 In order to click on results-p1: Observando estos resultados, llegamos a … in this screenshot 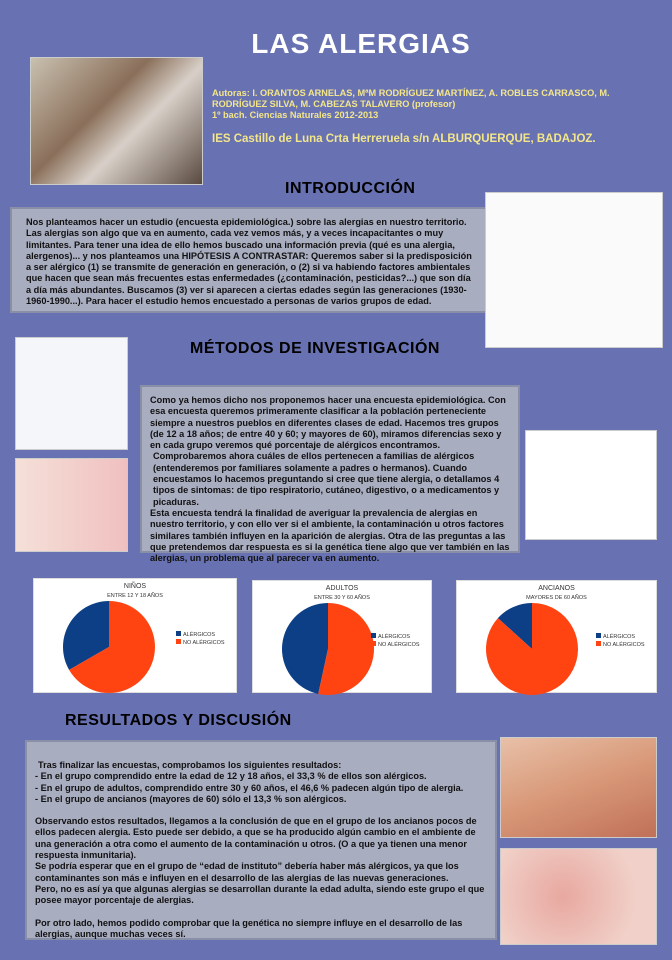, I will do `click(256, 838)`.